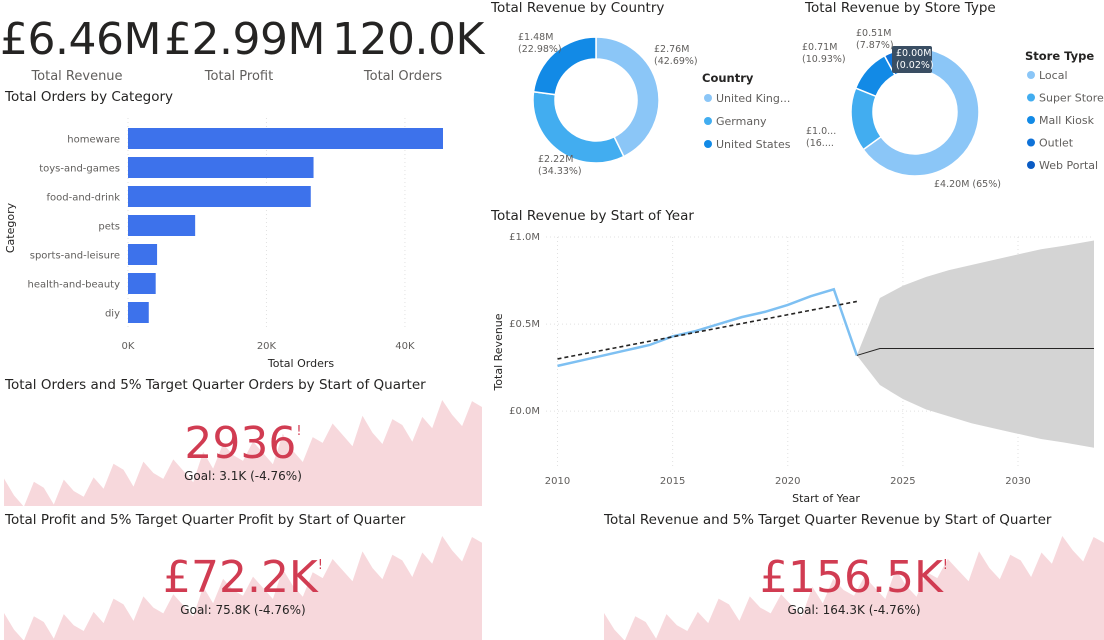 This screenshot has width=1104, height=640. What do you see at coordinates (741, 121) in the screenshot?
I see `d1-legend-item: Germany` at bounding box center [741, 121].